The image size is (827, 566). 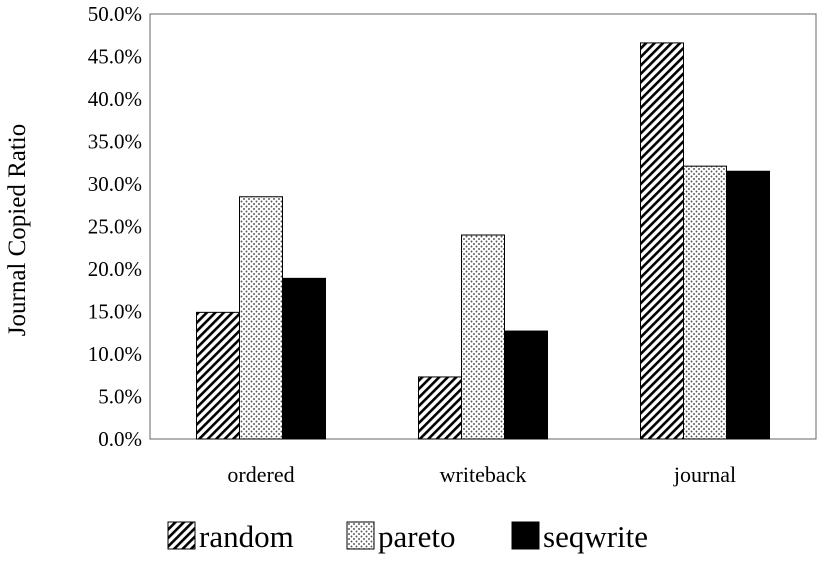 I want to click on y-axis-label: Journal Copied Ratio, so click(x=17, y=230).